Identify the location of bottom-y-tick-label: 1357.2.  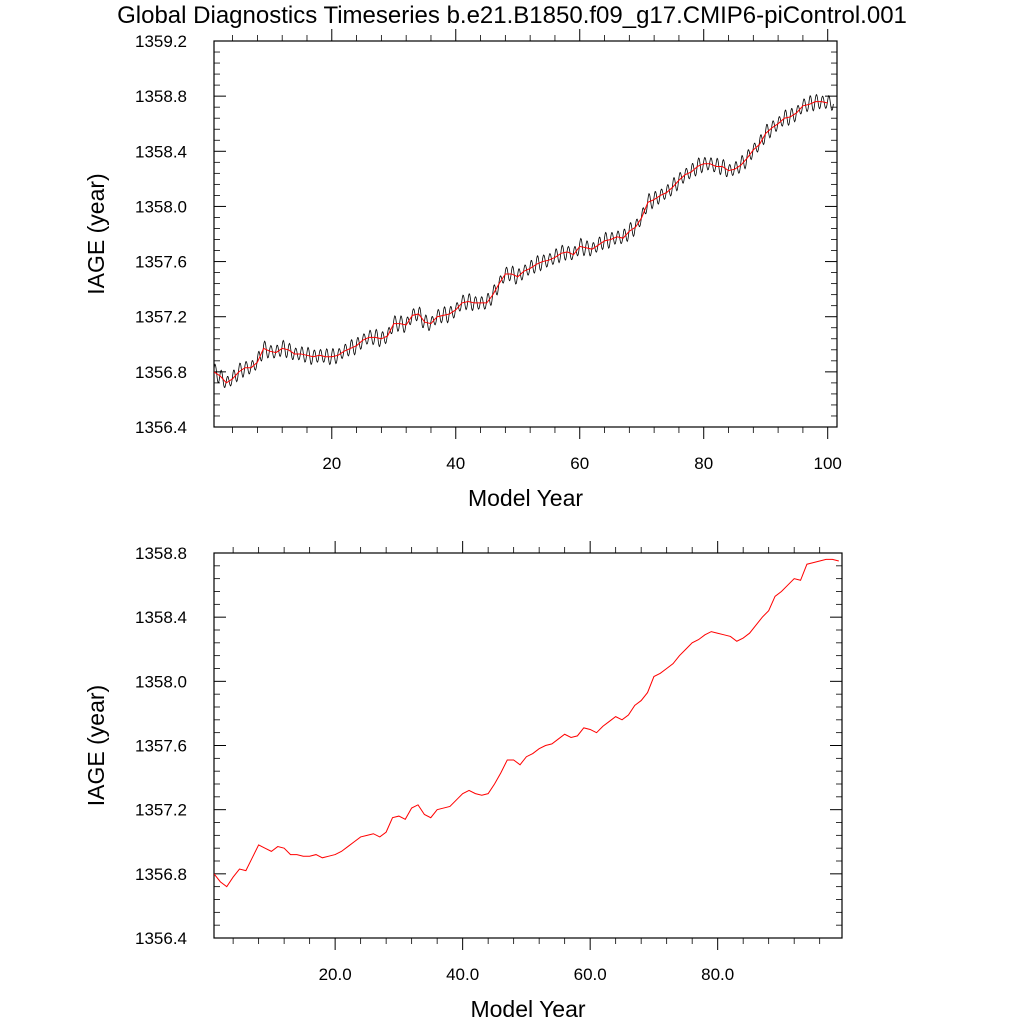
(161, 810).